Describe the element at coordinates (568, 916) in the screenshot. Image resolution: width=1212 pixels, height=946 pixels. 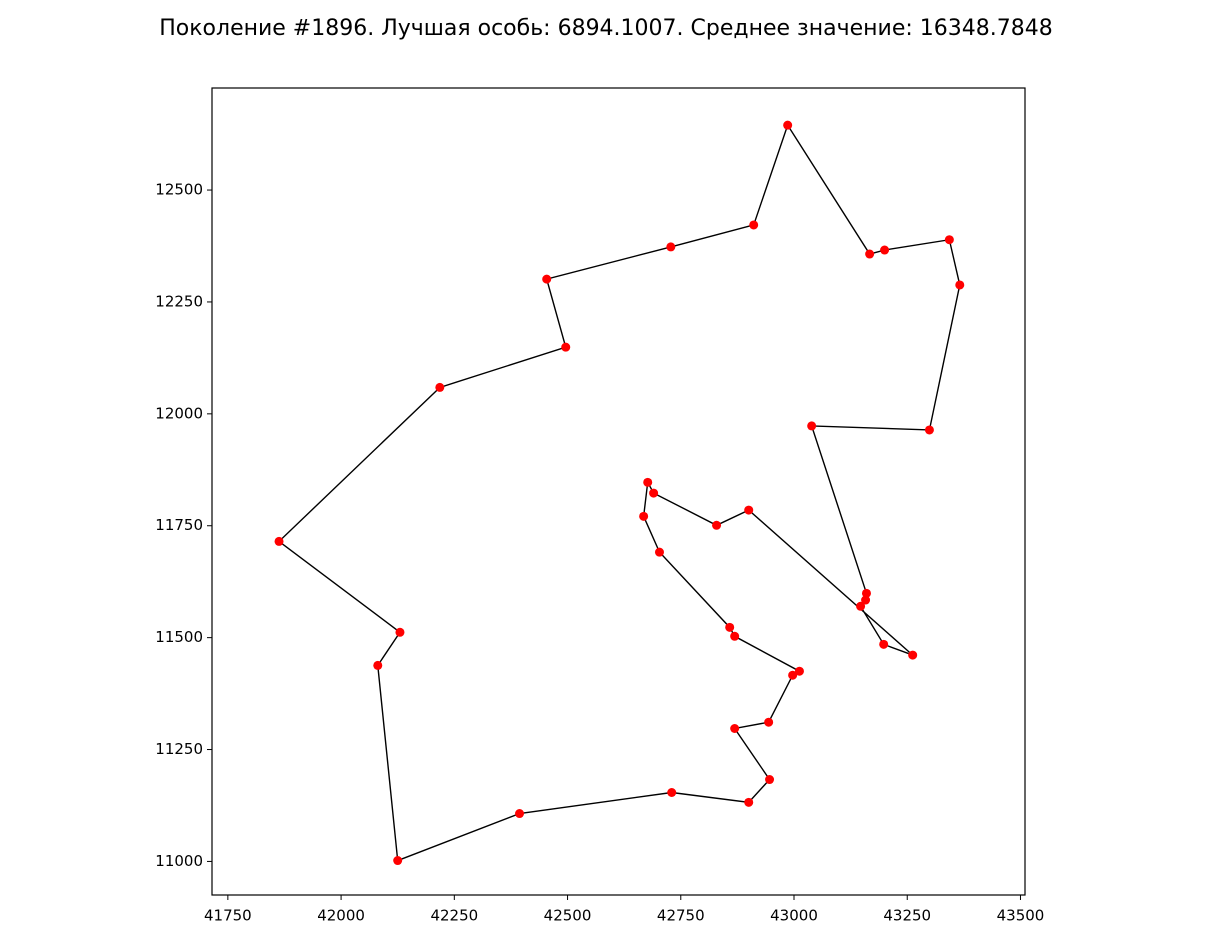
I see `x-tick-label: 42500` at that location.